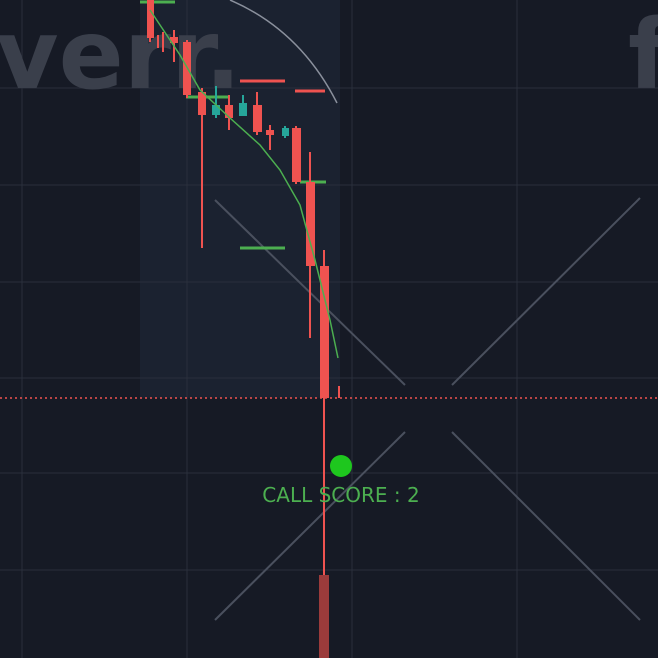 The width and height of the screenshot is (658, 658). I want to click on arc, so click(283, 52).